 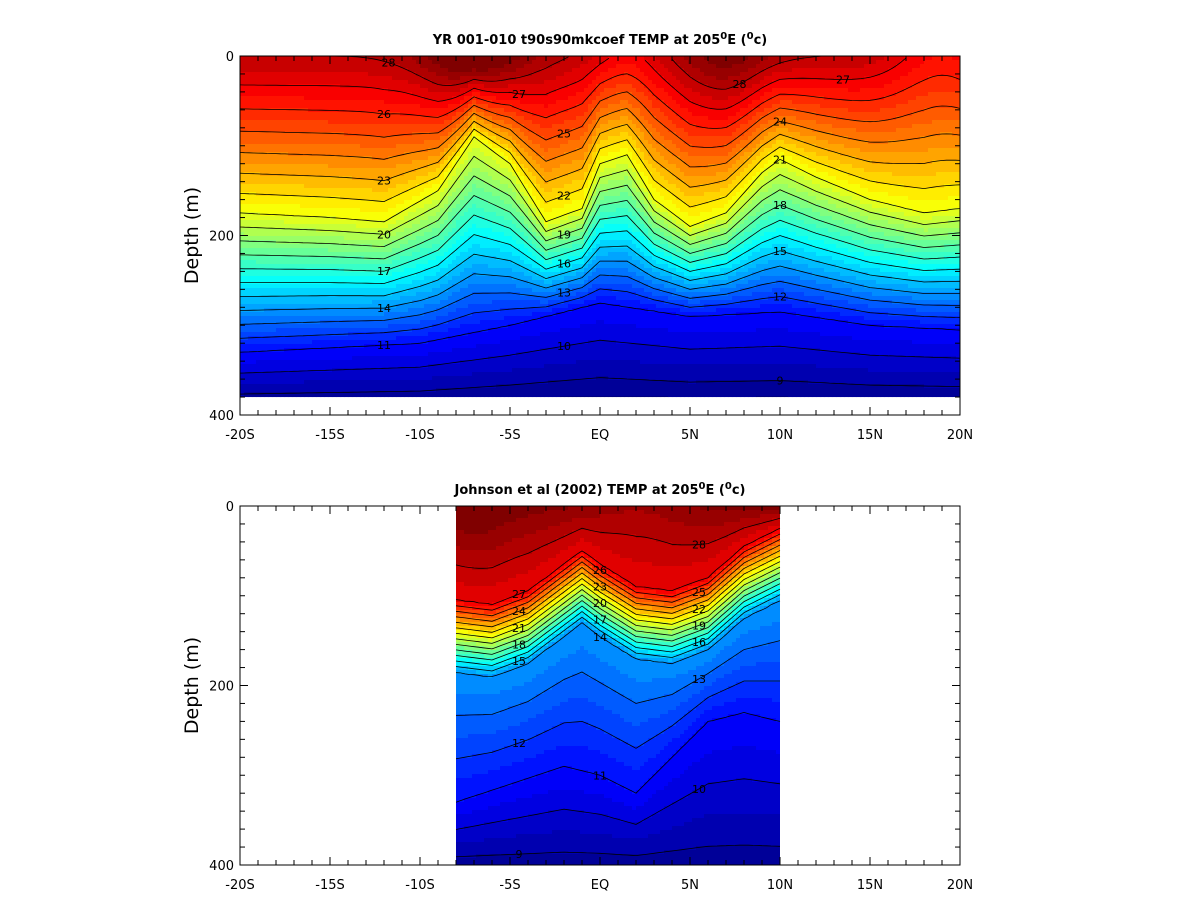 I want to click on contour-label-16: 16, so click(x=699, y=642).